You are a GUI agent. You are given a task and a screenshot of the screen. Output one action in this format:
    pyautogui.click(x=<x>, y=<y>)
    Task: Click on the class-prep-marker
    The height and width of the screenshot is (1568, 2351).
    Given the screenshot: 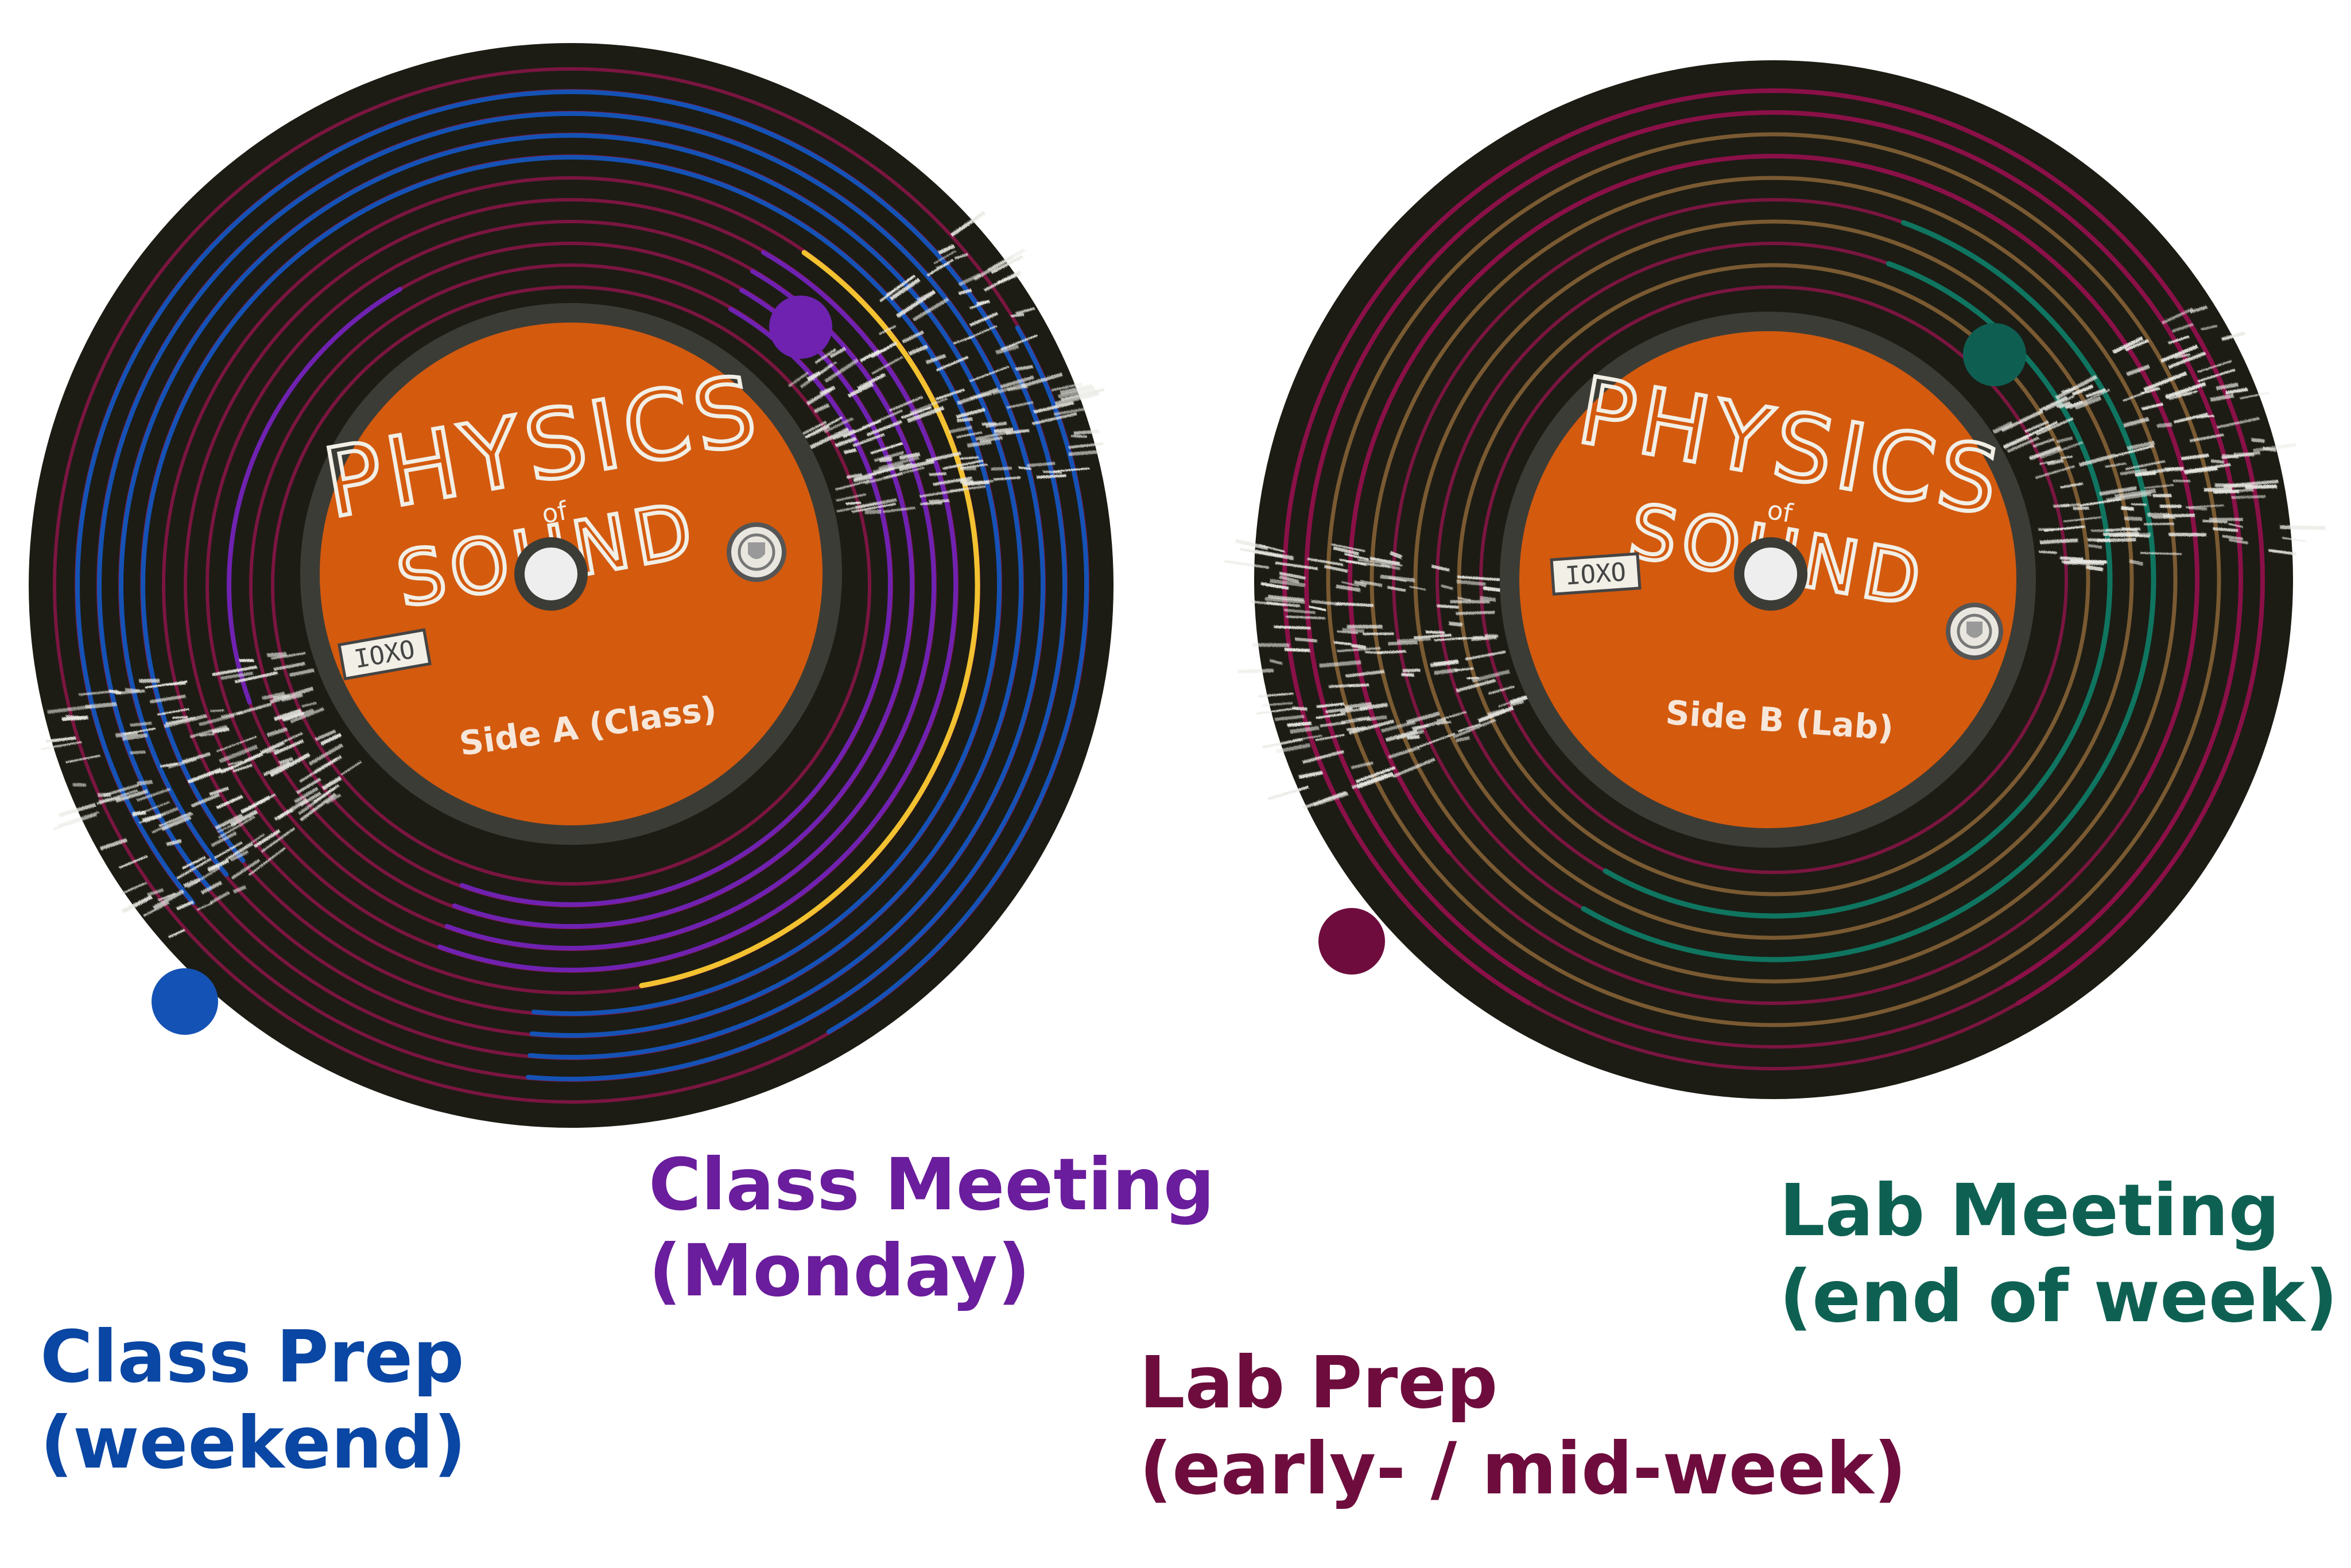 What is the action you would take?
    pyautogui.click(x=185, y=1001)
    